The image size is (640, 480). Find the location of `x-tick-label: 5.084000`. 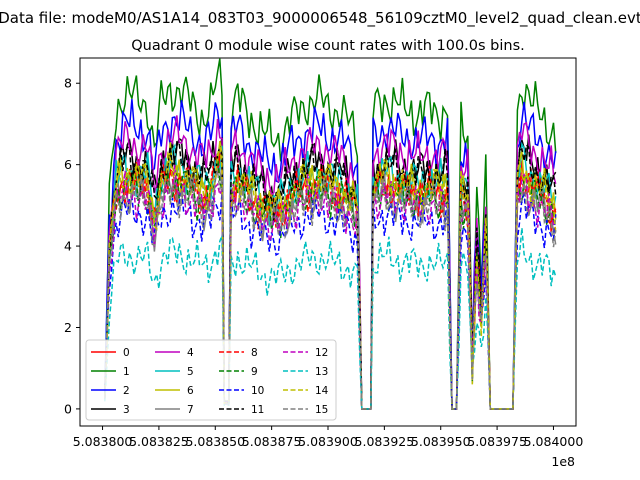

x-tick-label: 5.084000 is located at coordinates (554, 441).